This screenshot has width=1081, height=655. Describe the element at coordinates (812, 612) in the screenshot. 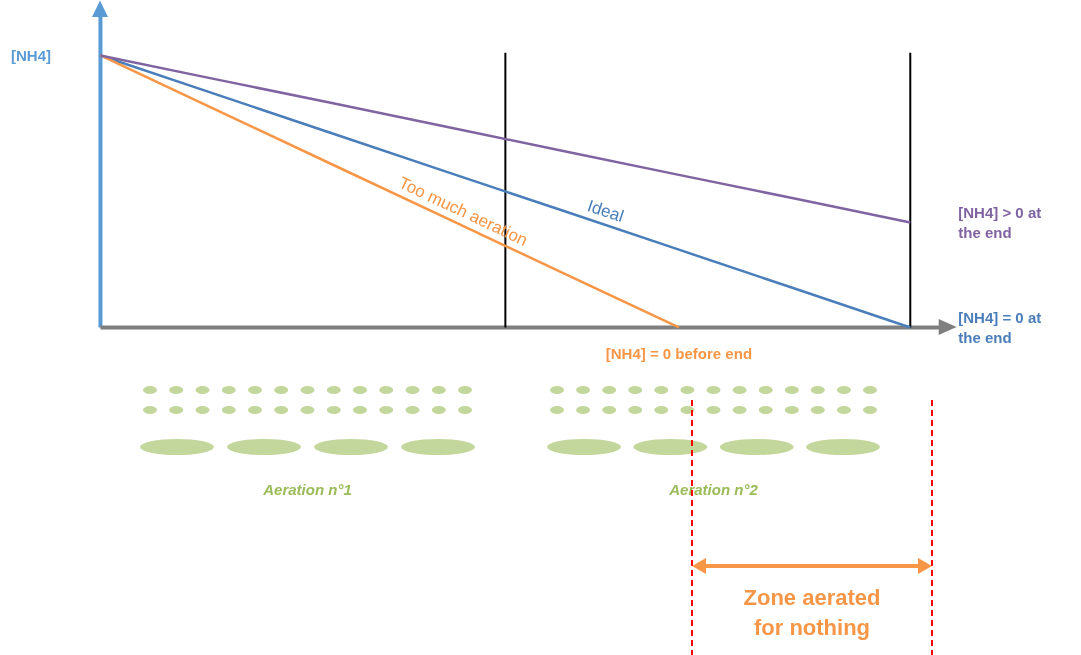

I see `text: Zone aerated for nothing` at that location.